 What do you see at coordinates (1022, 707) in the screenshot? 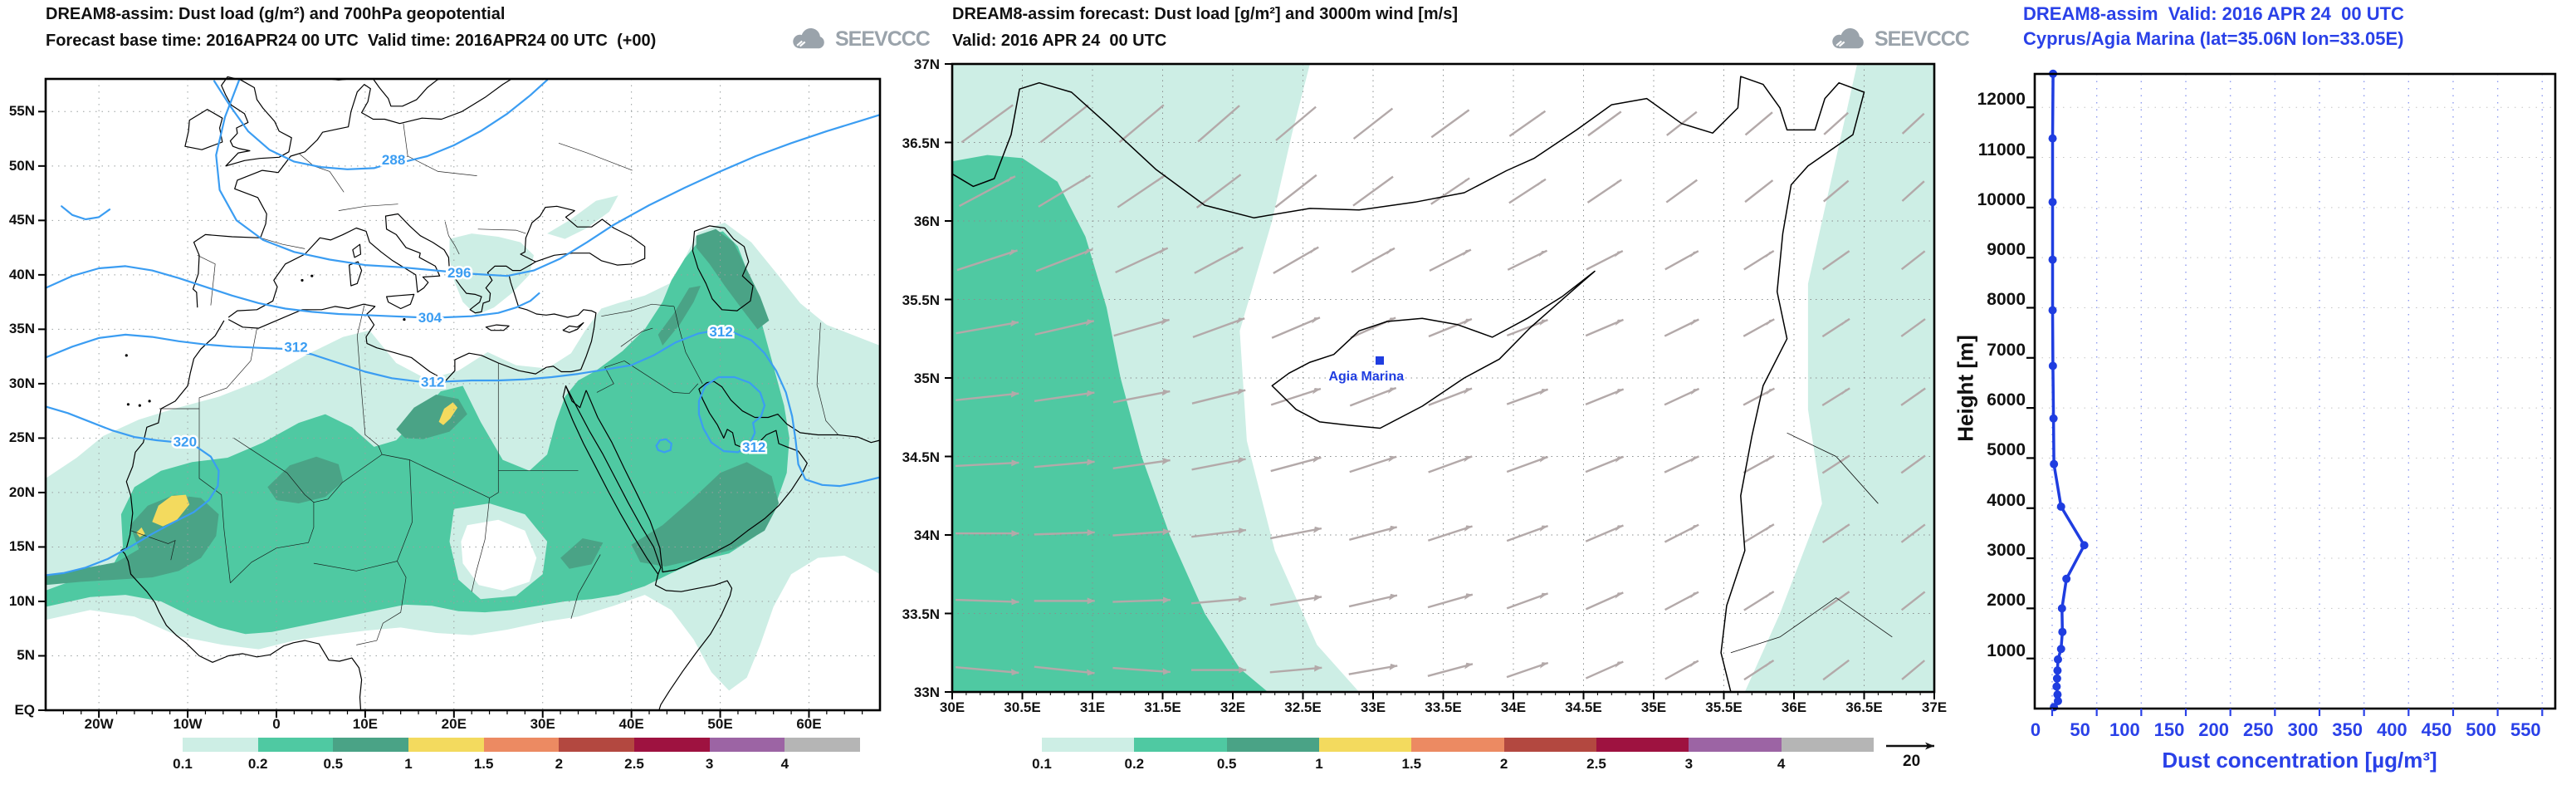
I see `middle-x-tick-label: 30.5E` at bounding box center [1022, 707].